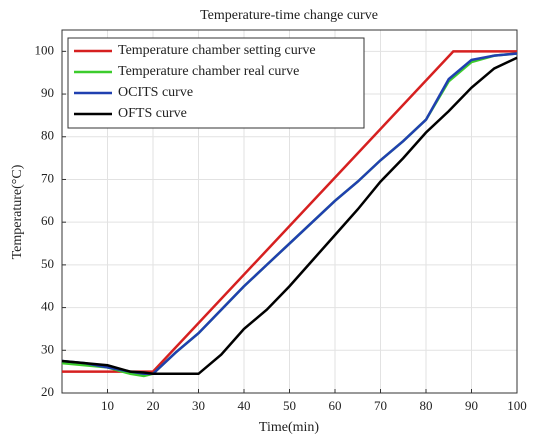 Image resolution: width=550 pixels, height=443 pixels. What do you see at coordinates (426, 405) in the screenshot?
I see `x-tick-label: 80` at bounding box center [426, 405].